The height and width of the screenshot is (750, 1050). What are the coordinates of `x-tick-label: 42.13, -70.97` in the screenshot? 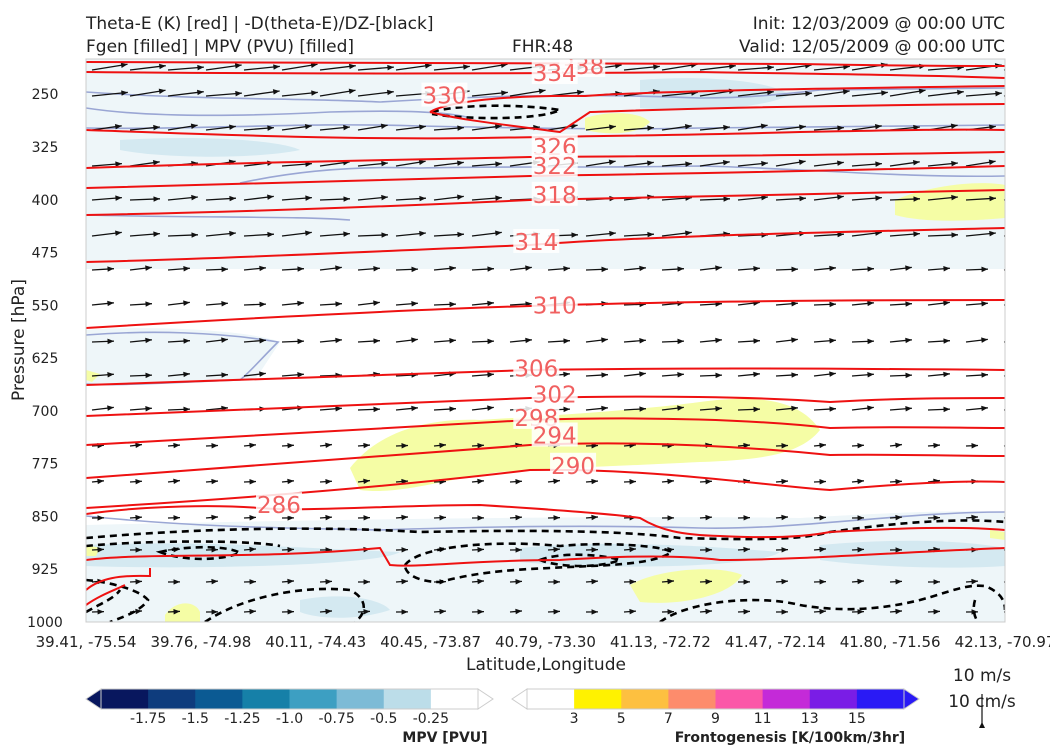 It's located at (1002, 642).